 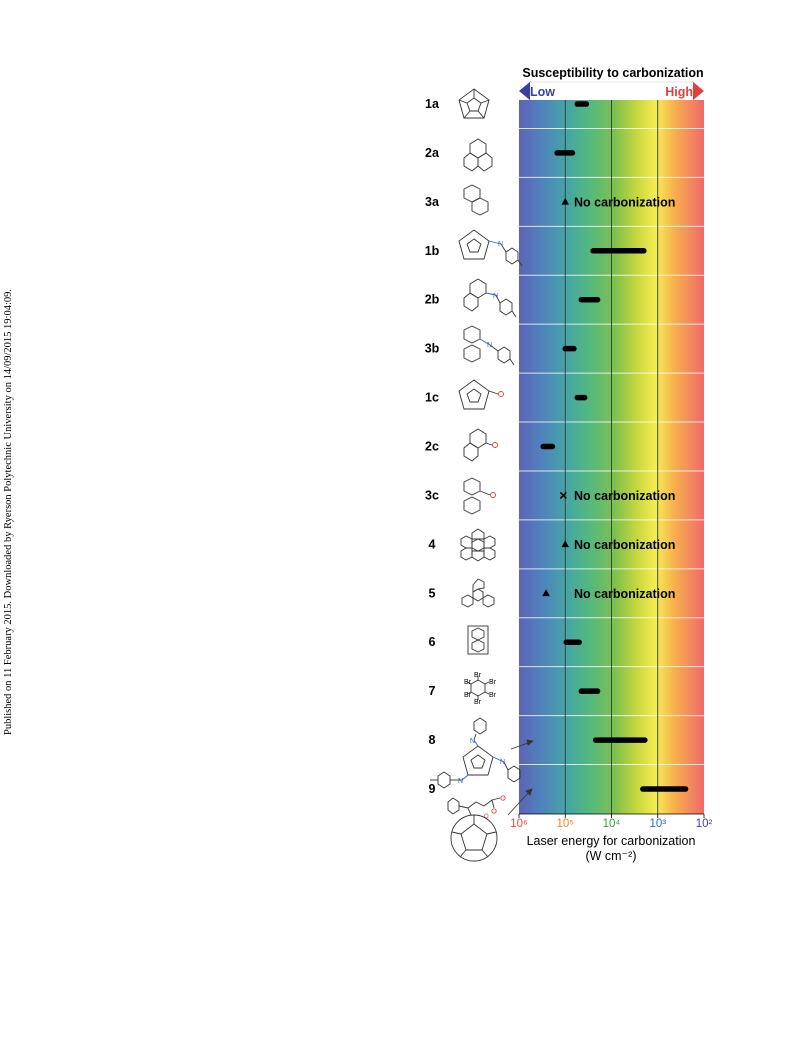 I want to click on n-label-8a: N, so click(x=472, y=741).